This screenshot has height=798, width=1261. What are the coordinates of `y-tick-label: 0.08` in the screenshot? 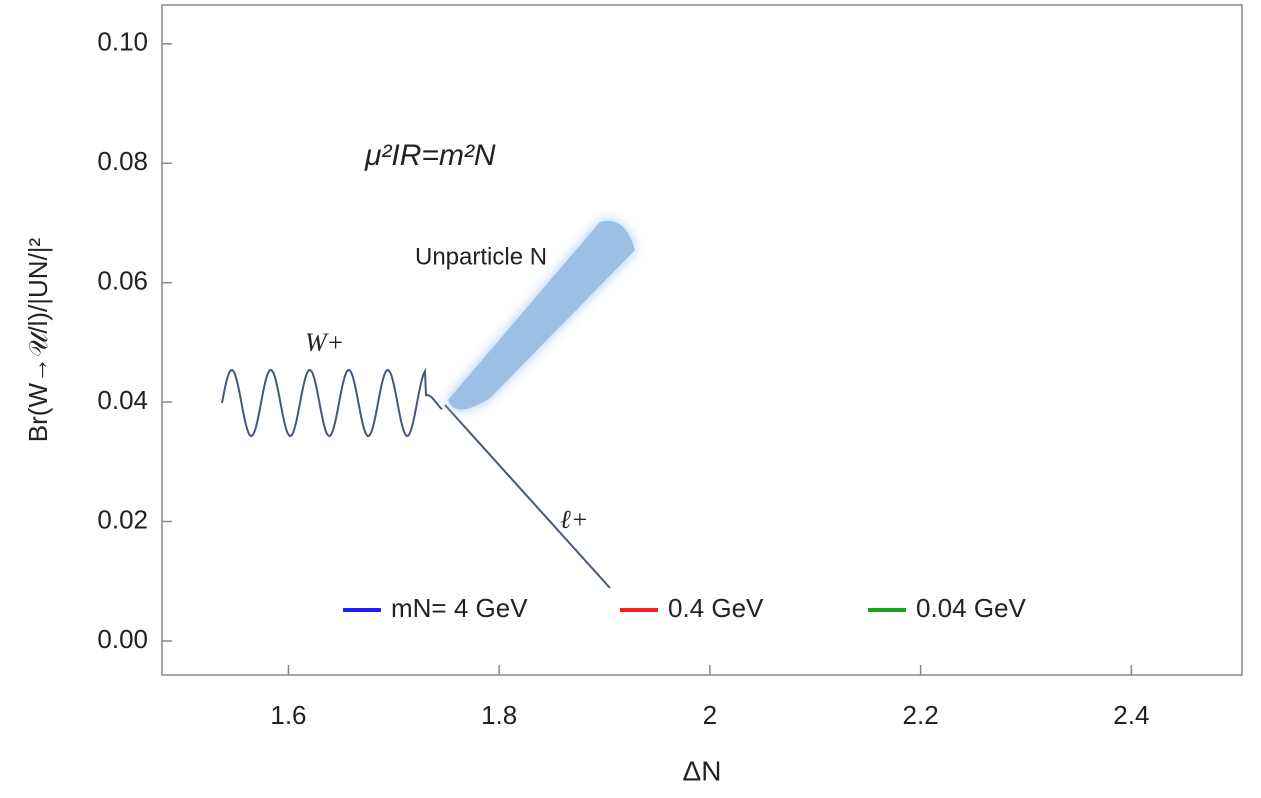 It's located at (122, 161).